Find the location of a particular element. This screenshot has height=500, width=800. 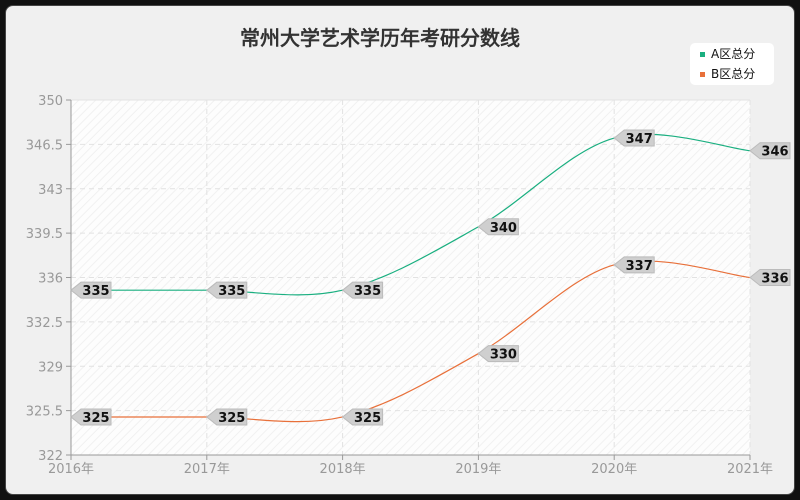

y-tick-label: 346.5 is located at coordinates (44, 145).